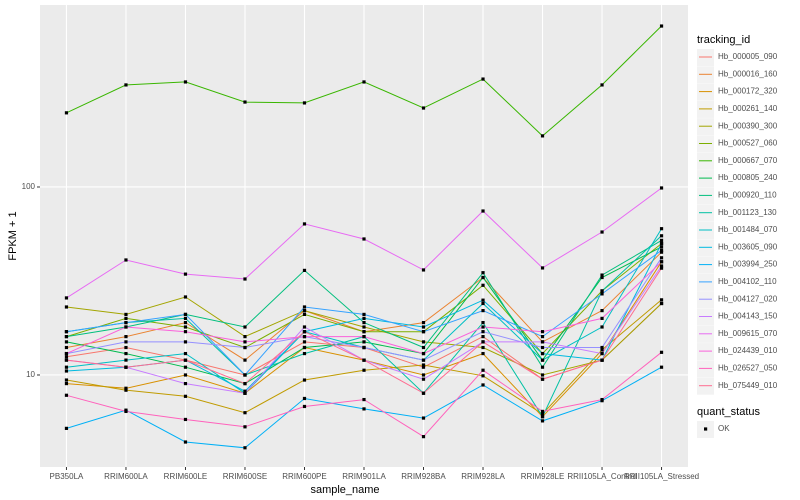 The width and height of the screenshot is (800, 500). I want to click on legend-label: Hb_000172_320, so click(748, 91).